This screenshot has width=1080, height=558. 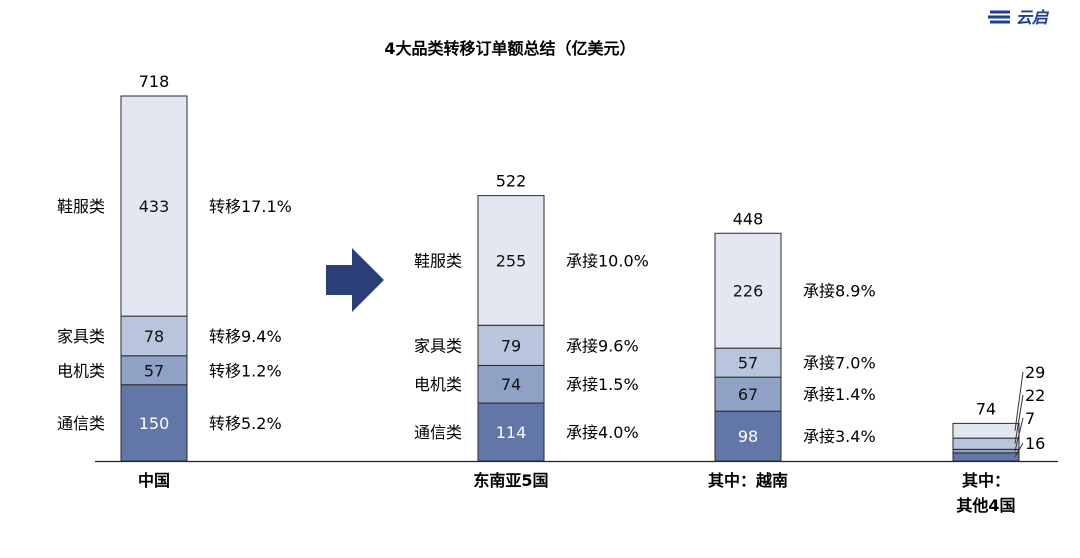 I want to click on transfer-arrow-icon, so click(x=355, y=280).